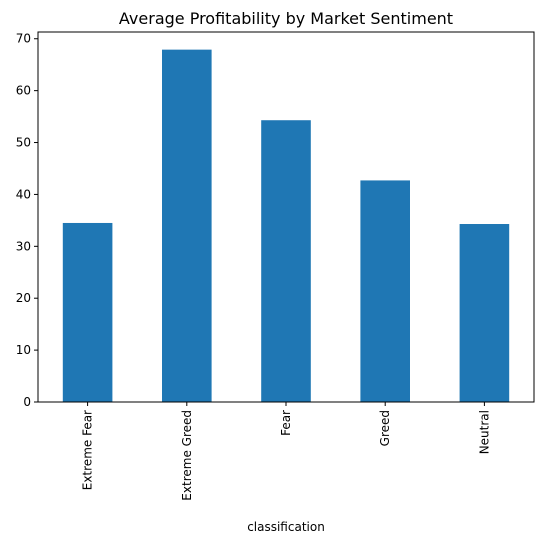 This screenshot has height=546, width=543. What do you see at coordinates (23, 350) in the screenshot?
I see `y-tick-label: 10` at bounding box center [23, 350].